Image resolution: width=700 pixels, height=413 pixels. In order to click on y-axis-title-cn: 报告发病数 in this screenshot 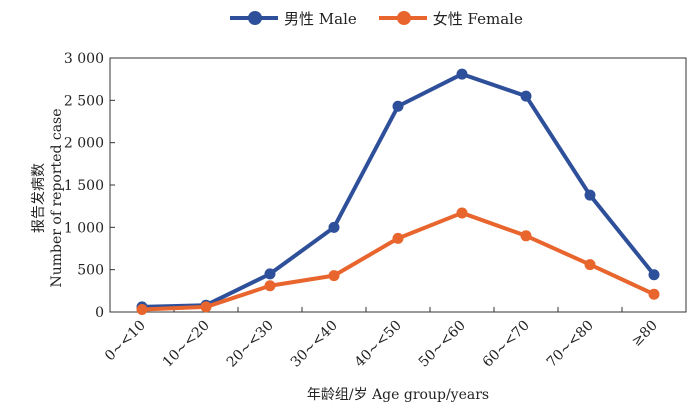, I will do `click(39, 198)`.